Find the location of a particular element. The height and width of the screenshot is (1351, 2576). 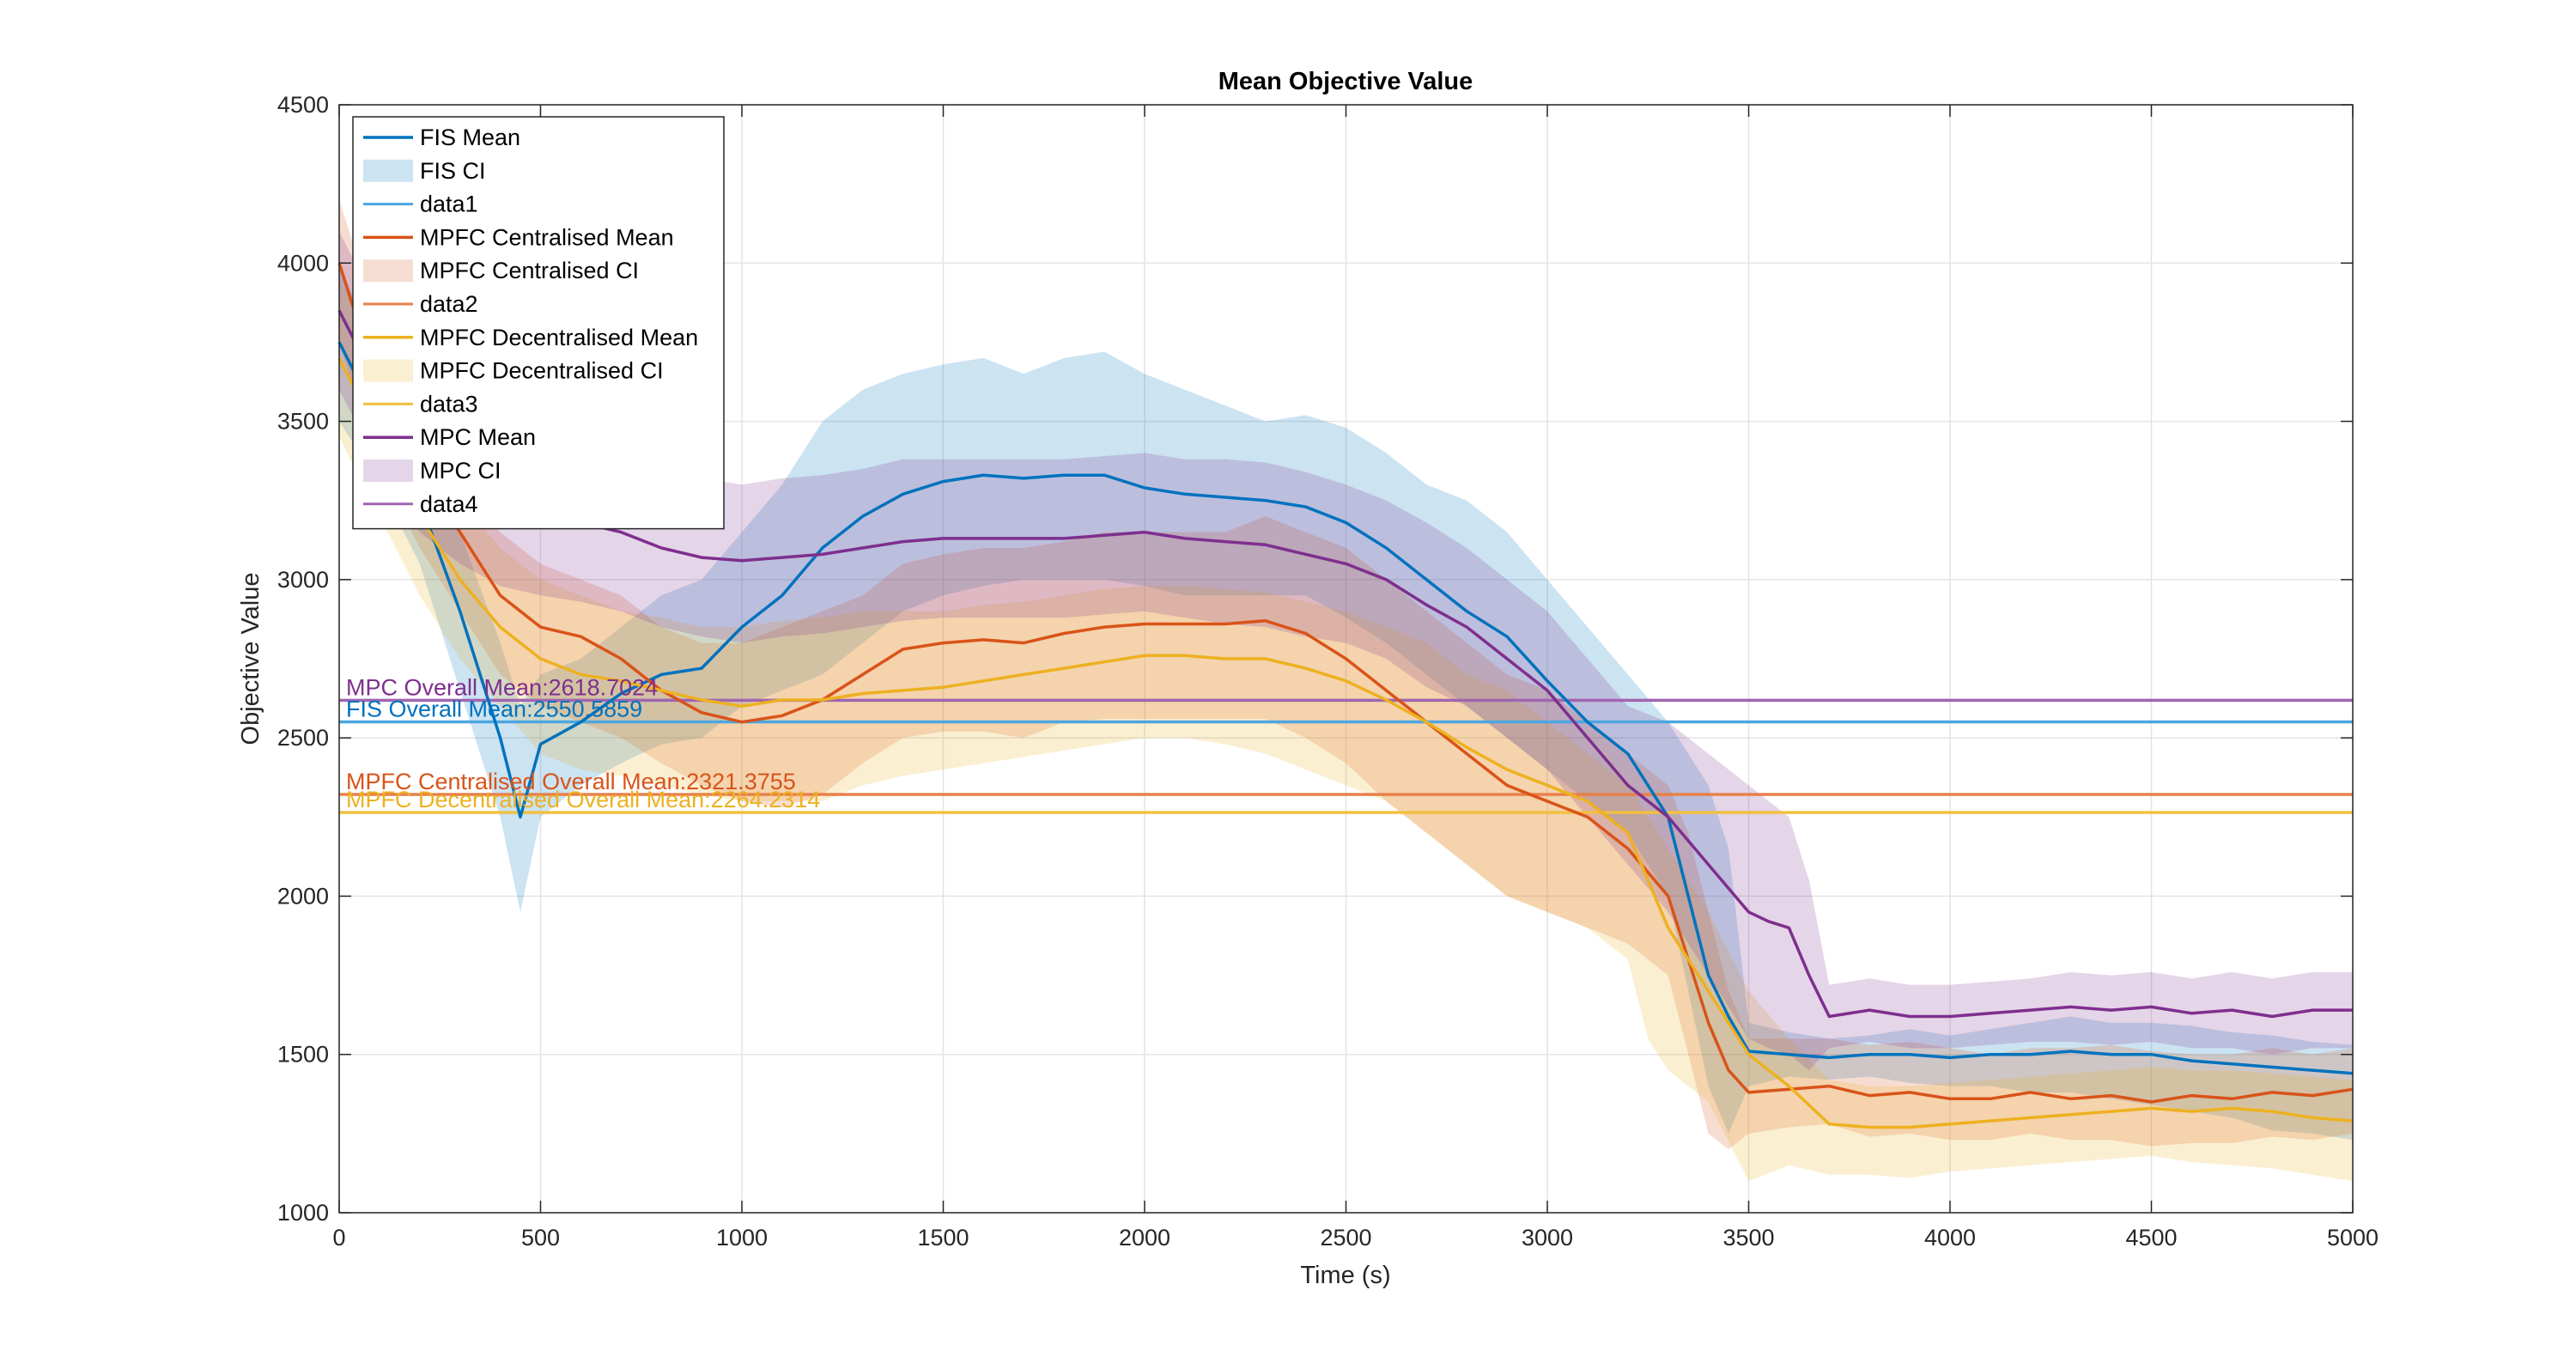

legend-label: data2 is located at coordinates (449, 304).